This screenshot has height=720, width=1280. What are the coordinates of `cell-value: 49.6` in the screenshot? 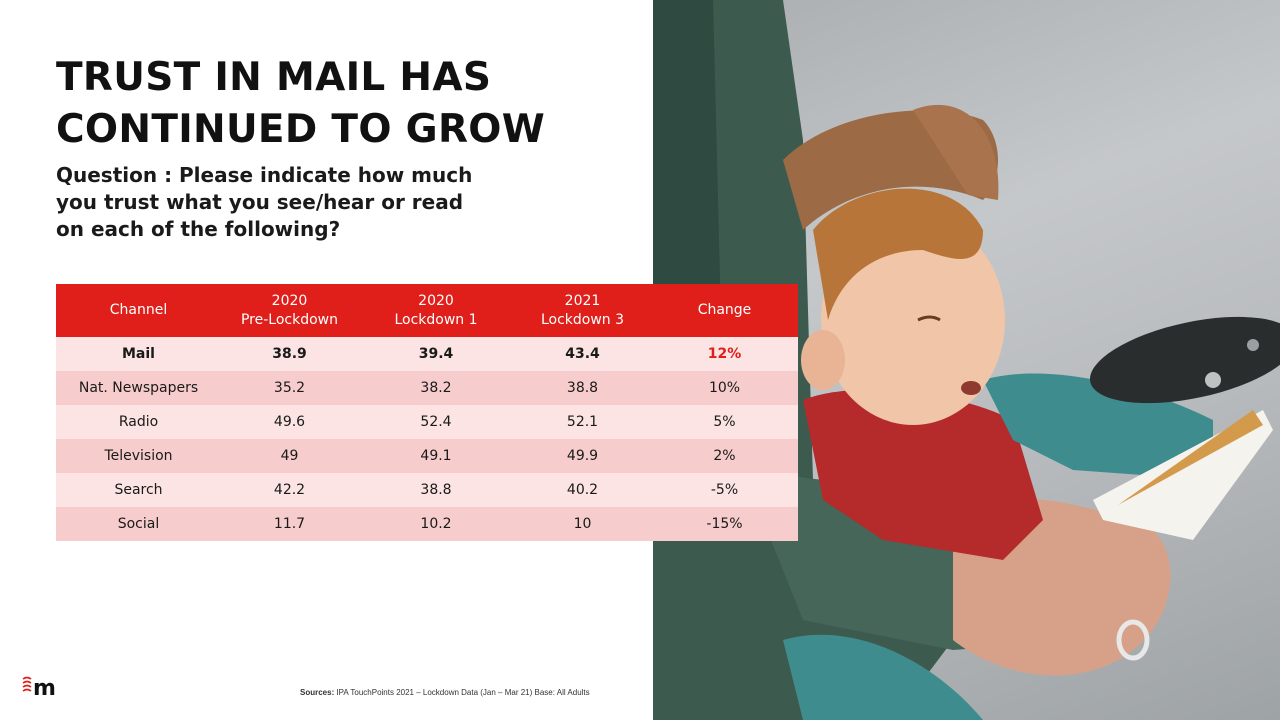 It's located at (289, 422).